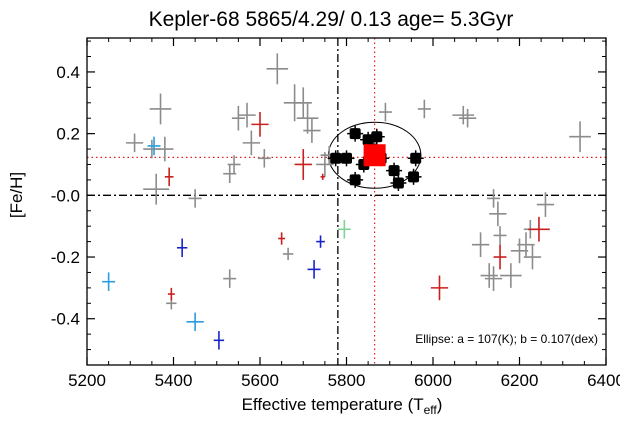 The width and height of the screenshot is (620, 422). Describe the element at coordinates (333, 404) in the screenshot. I see `x-axis-label-main: Effective temperature (T` at that location.